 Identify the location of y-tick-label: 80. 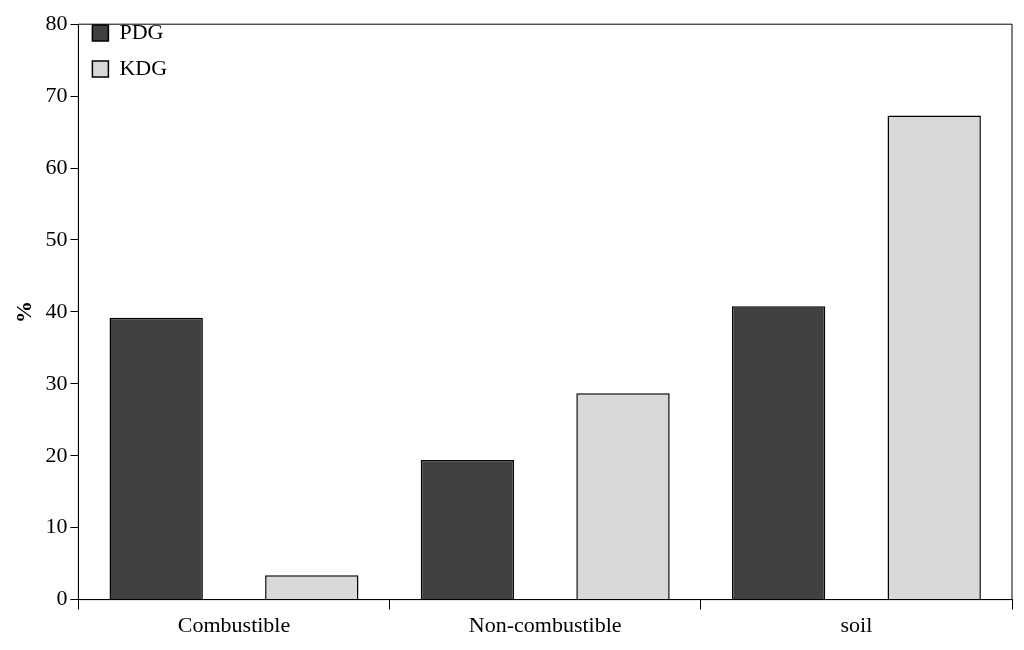
(56, 22).